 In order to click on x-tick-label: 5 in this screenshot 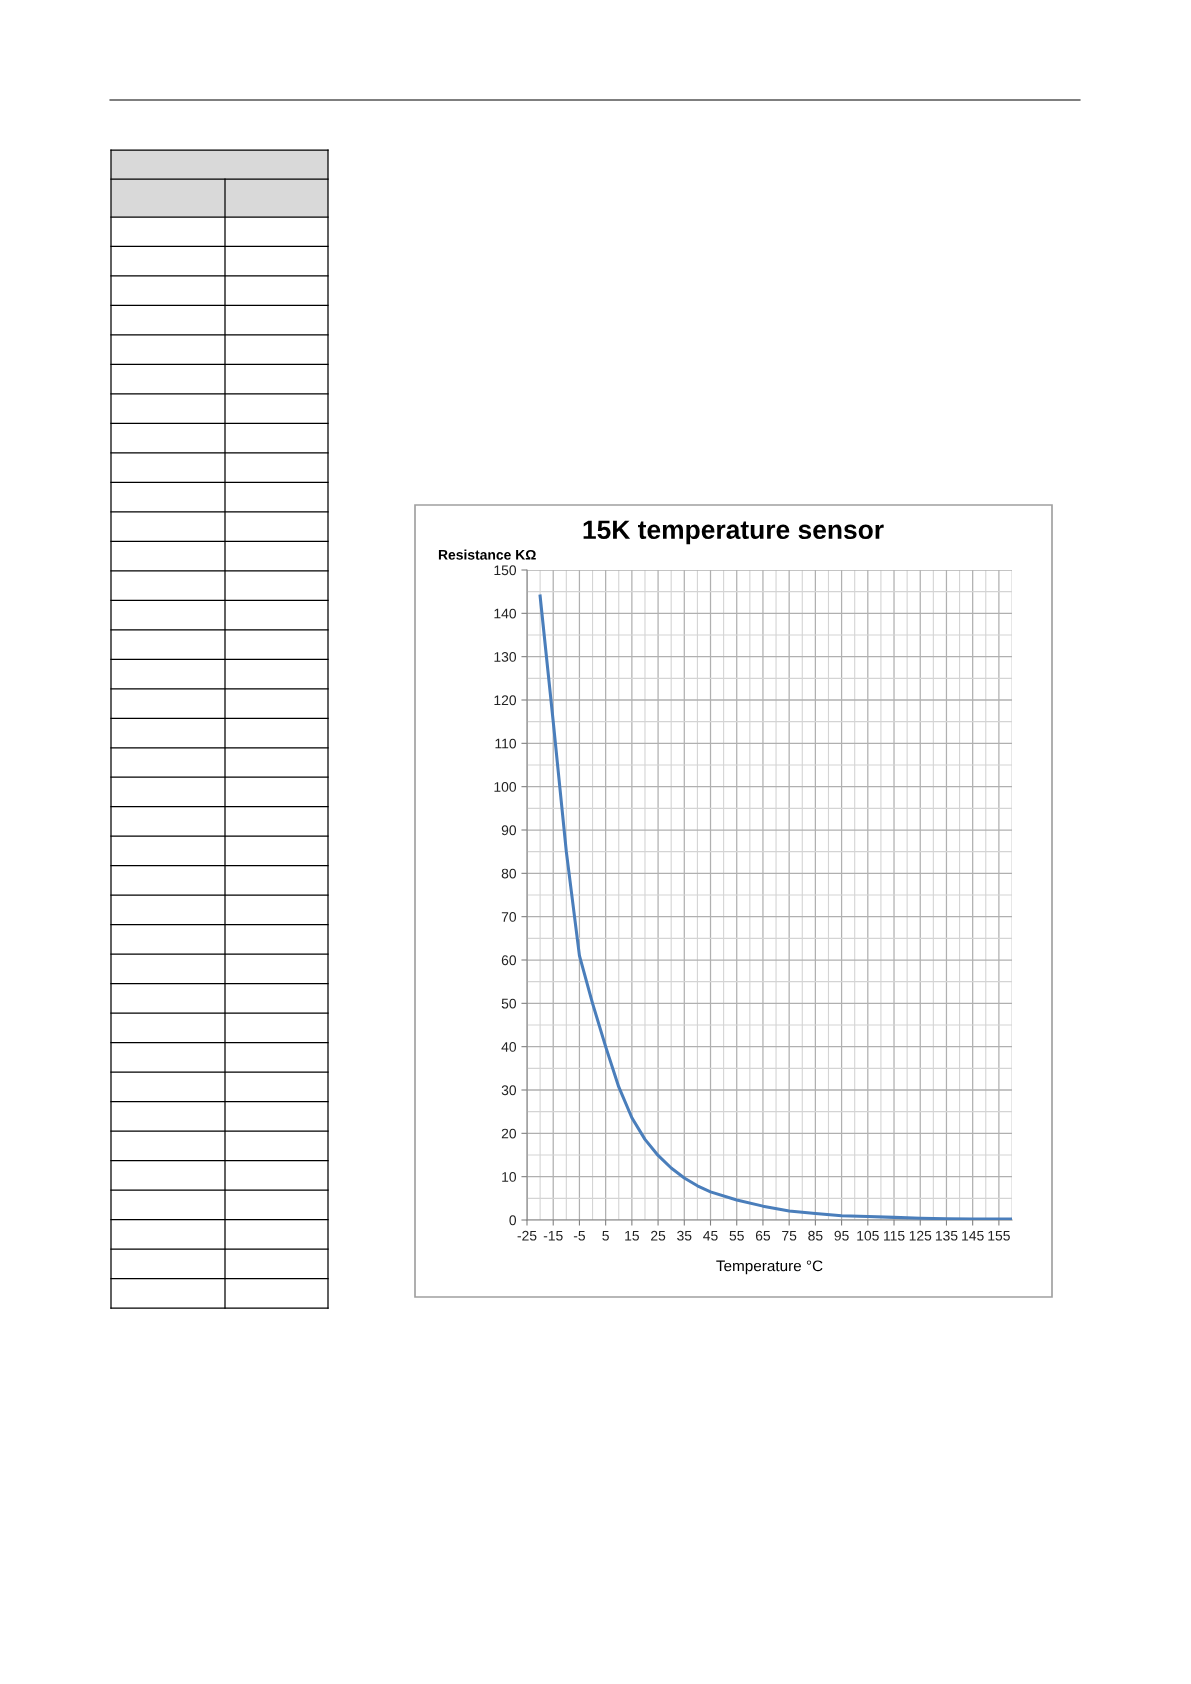, I will do `click(605, 1235)`.